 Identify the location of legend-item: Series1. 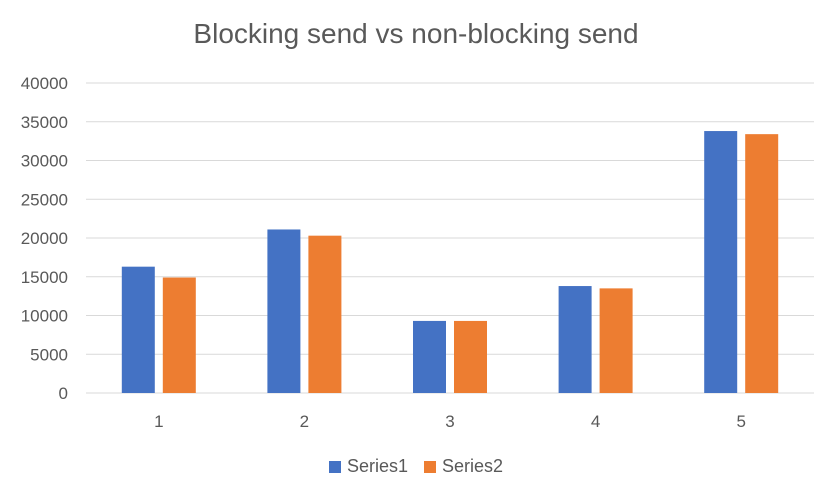
(368, 466).